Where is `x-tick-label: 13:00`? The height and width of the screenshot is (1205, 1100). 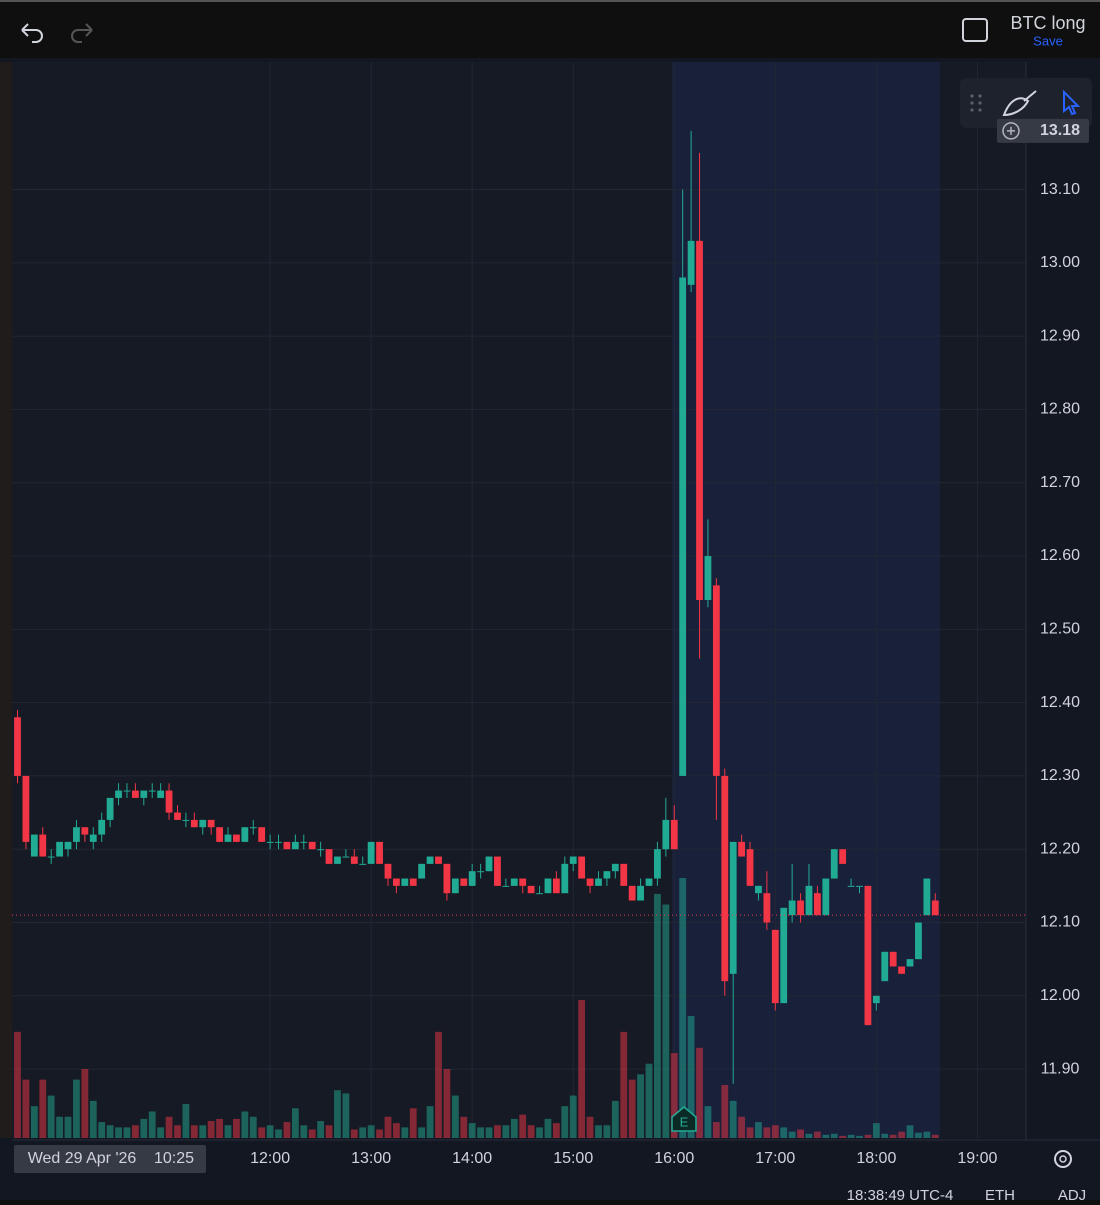
x-tick-label: 13:00 is located at coordinates (371, 1158).